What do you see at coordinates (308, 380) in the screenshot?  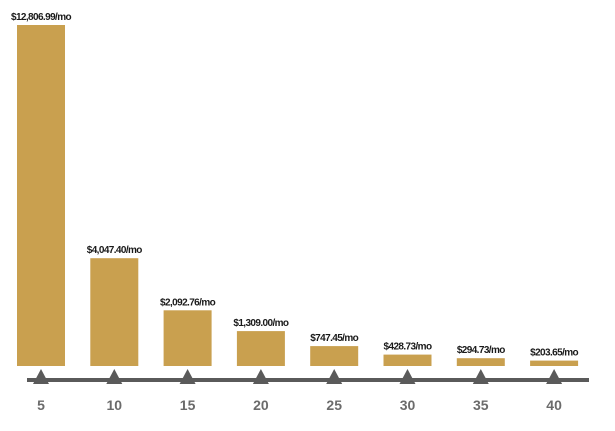 I see `x-axis-line` at bounding box center [308, 380].